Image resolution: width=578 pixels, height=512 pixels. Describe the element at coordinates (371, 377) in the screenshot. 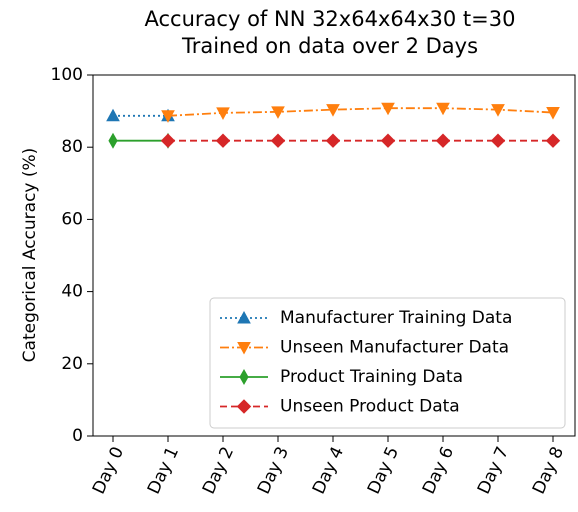

I see `legend-label: Product Training Data` at that location.